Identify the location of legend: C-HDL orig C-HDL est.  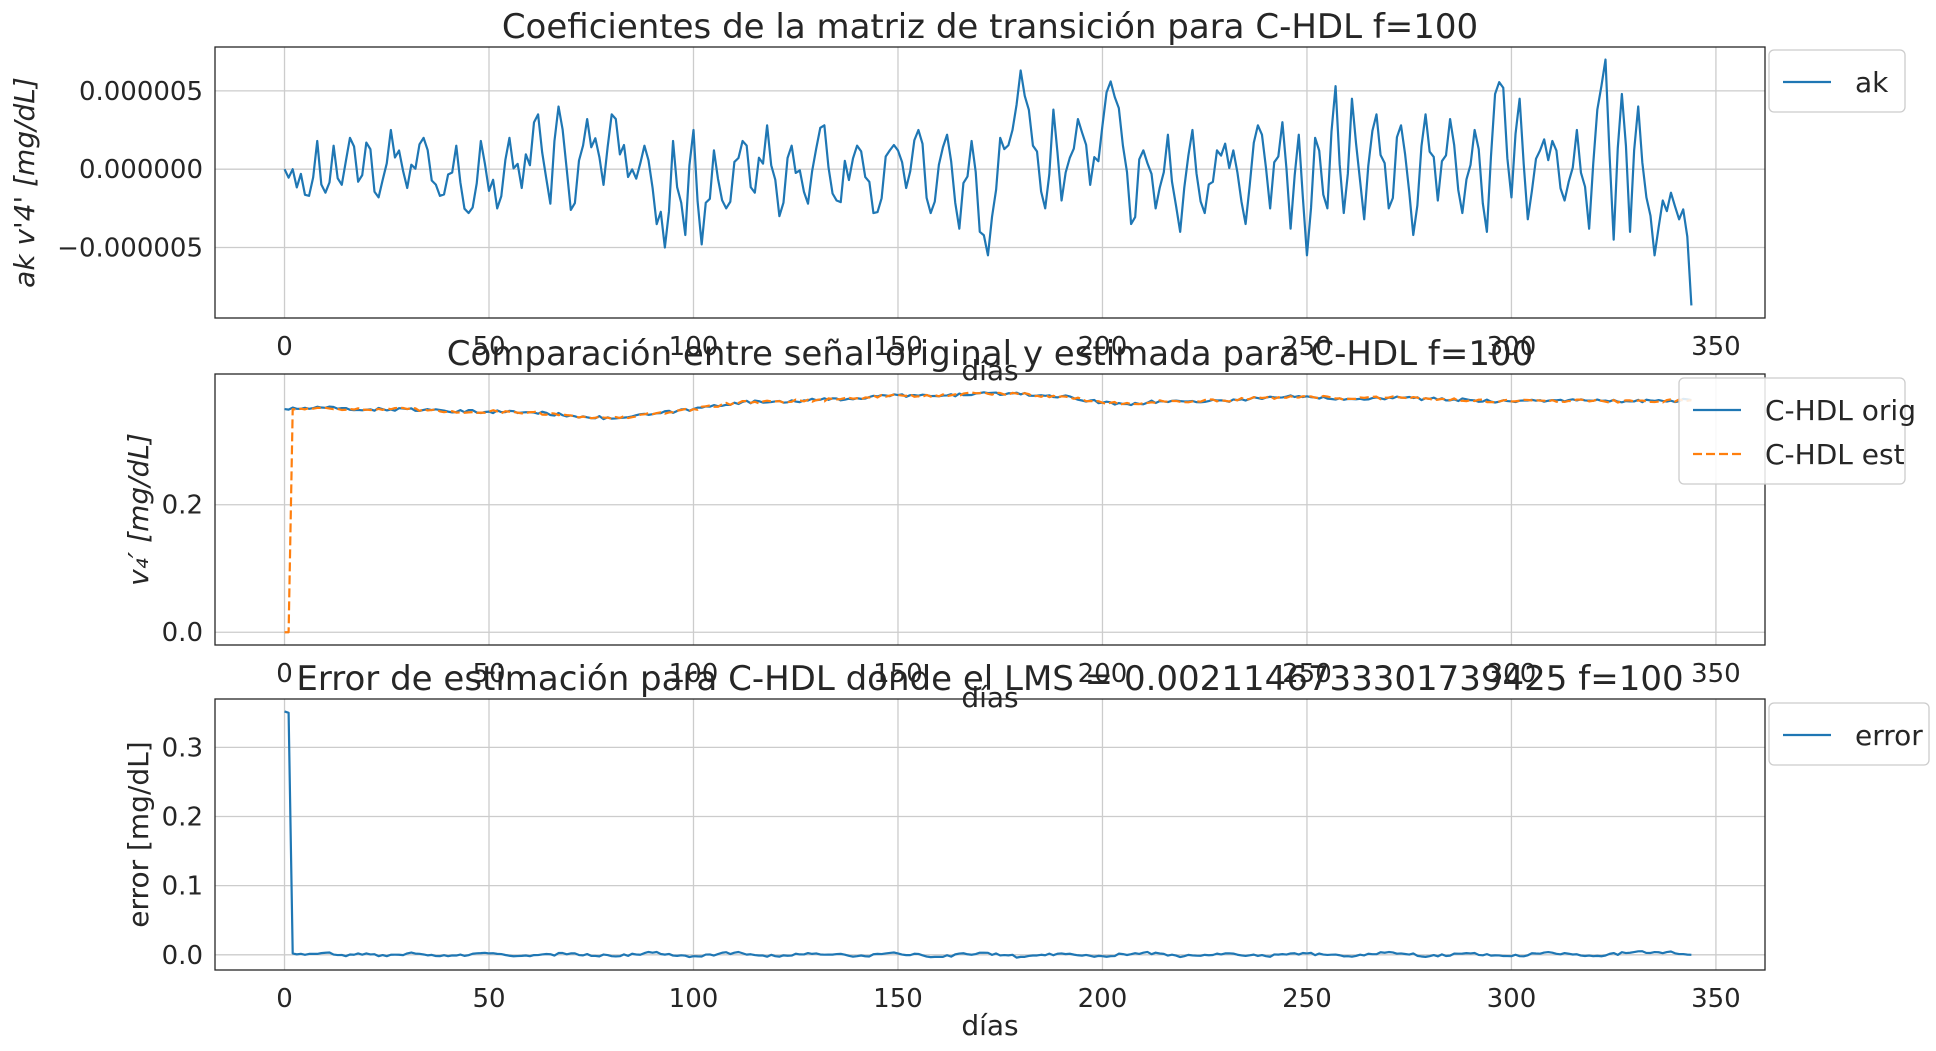
(1797, 431).